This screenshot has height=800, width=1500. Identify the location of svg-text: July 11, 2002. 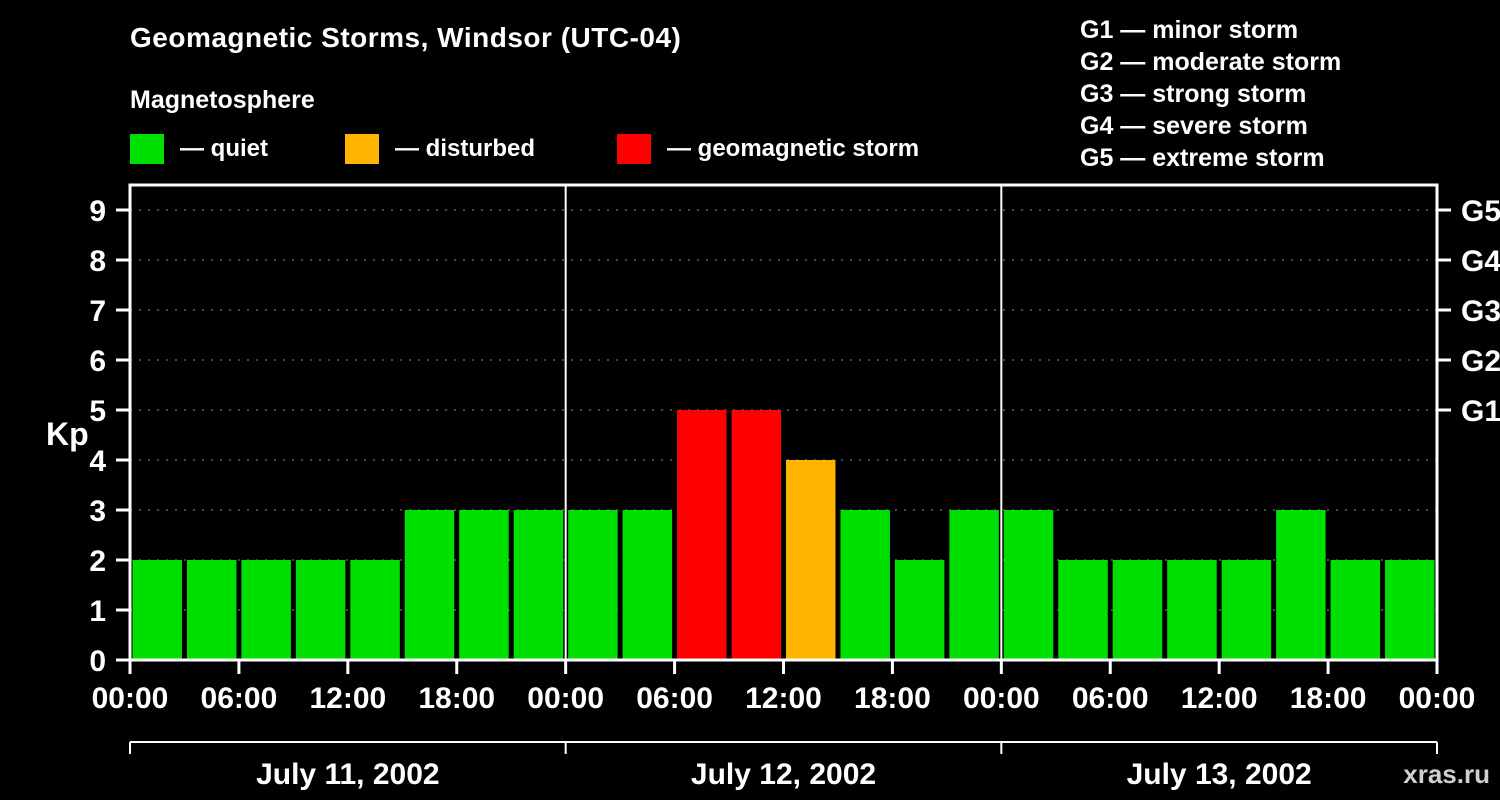
(348, 774).